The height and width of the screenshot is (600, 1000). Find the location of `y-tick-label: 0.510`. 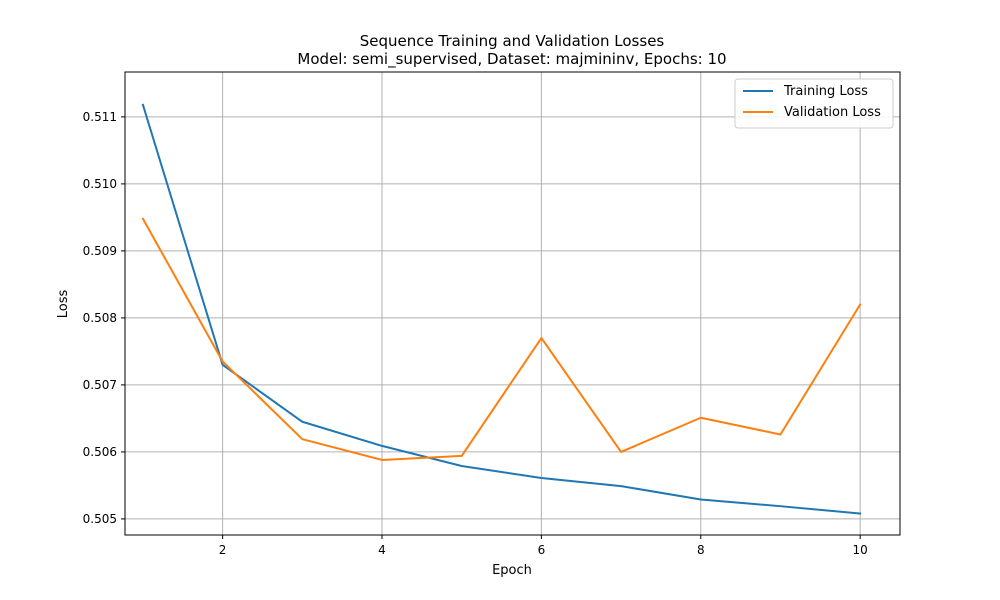

y-tick-label: 0.510 is located at coordinates (100, 184).